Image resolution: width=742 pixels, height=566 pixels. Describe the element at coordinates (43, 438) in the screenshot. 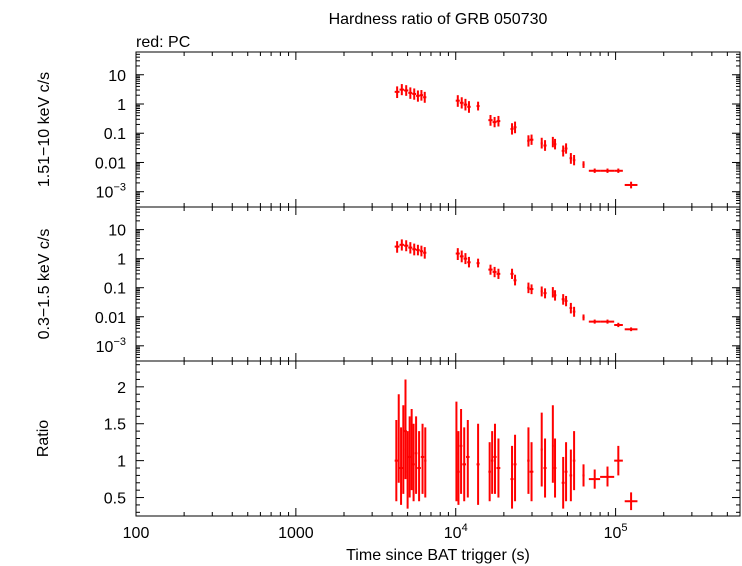

I see `y-axis-label: Ratio` at that location.